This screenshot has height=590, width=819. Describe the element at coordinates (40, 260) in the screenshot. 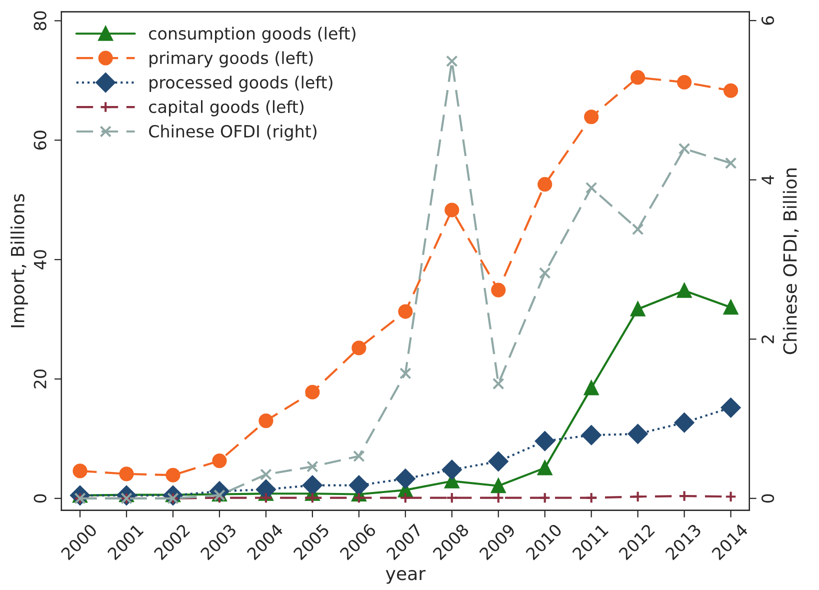

I see `y-tick-label: 40` at that location.